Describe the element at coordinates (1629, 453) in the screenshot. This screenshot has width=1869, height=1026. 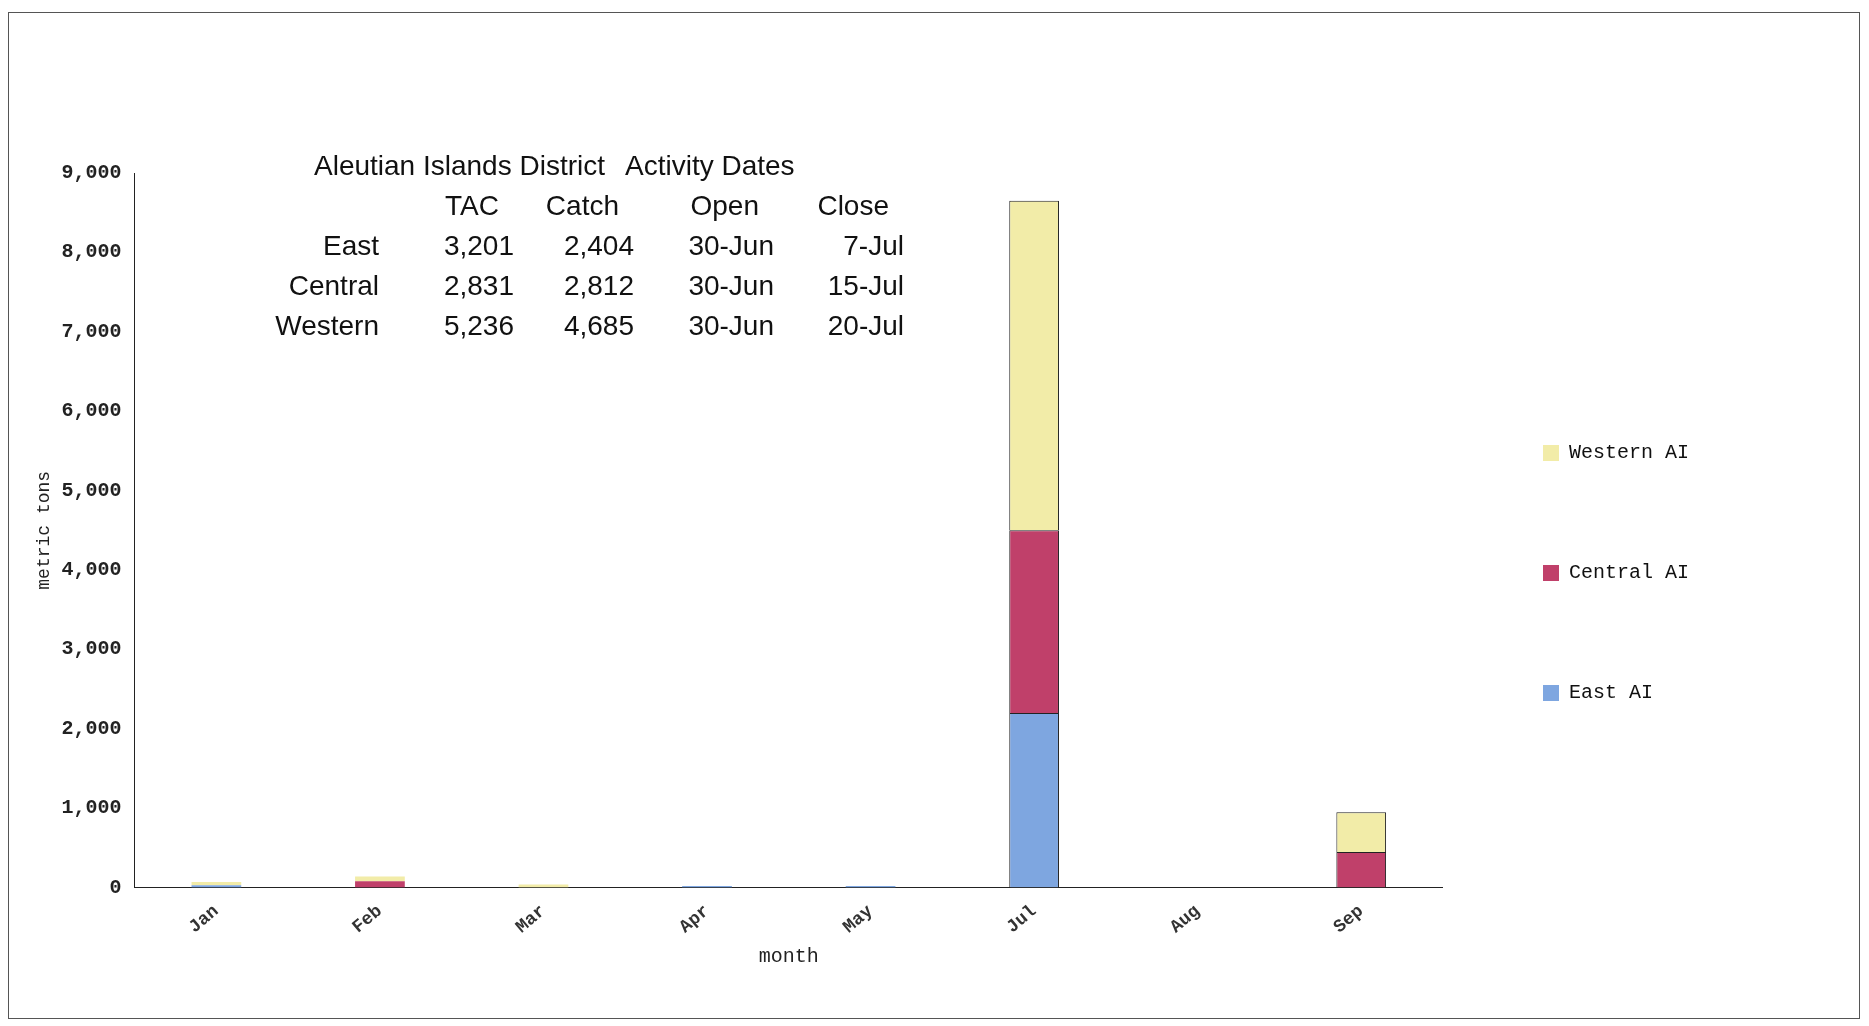
I see `legend-label: Western AI` at that location.